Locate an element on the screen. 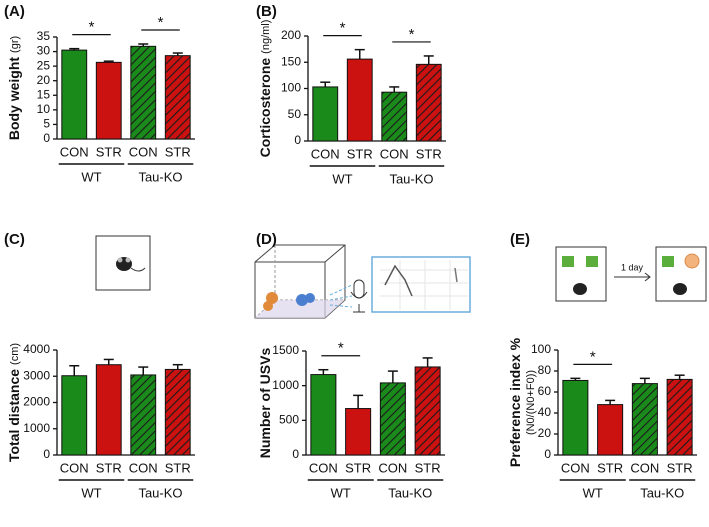 This screenshot has width=709, height=527. y-axis-sublabel: (N0/(N0+F0)) is located at coordinates (531, 402).